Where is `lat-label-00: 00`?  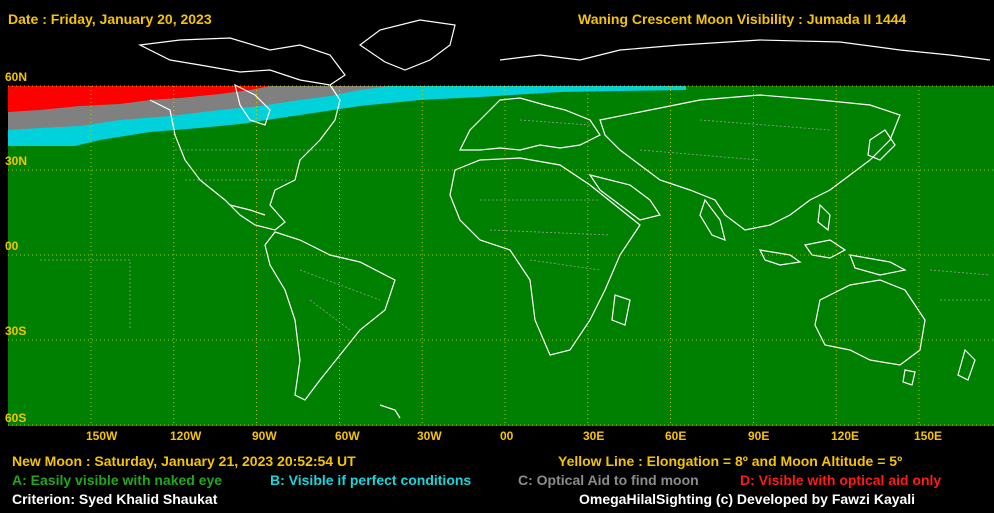
lat-label-00: 00 is located at coordinates (12, 246).